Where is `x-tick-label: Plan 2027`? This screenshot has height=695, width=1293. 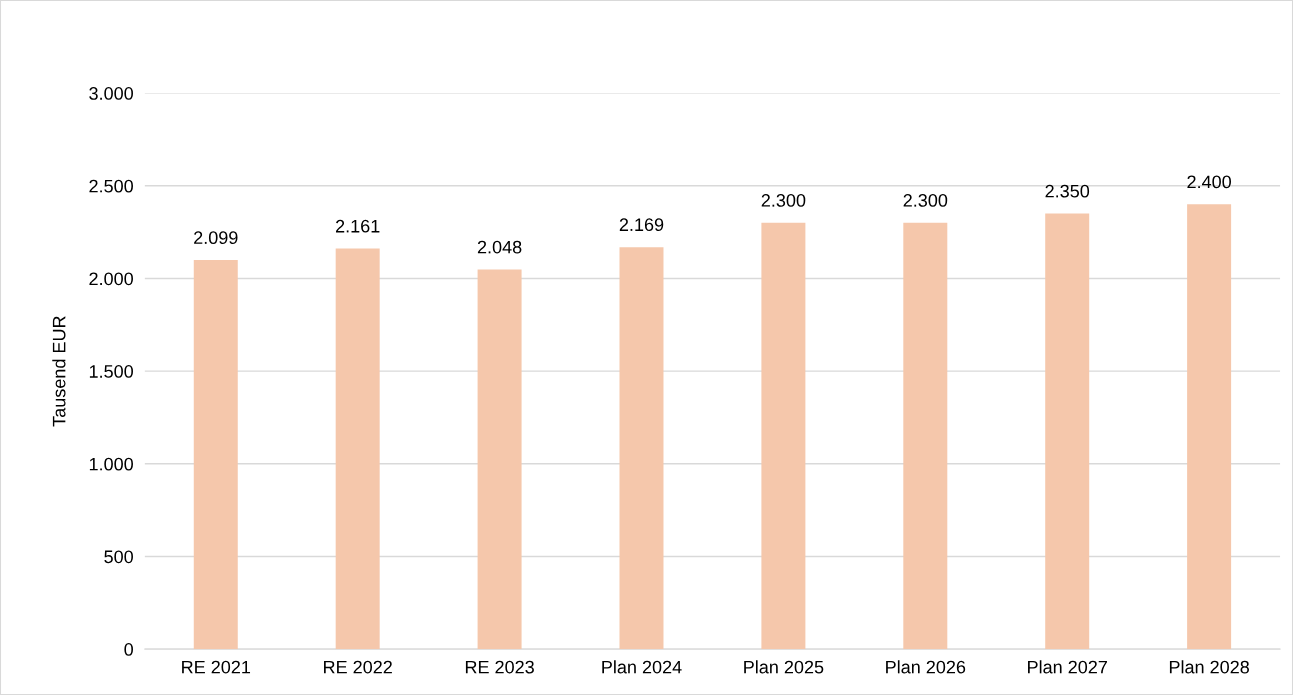
x-tick-label: Plan 2027 is located at coordinates (1067, 667).